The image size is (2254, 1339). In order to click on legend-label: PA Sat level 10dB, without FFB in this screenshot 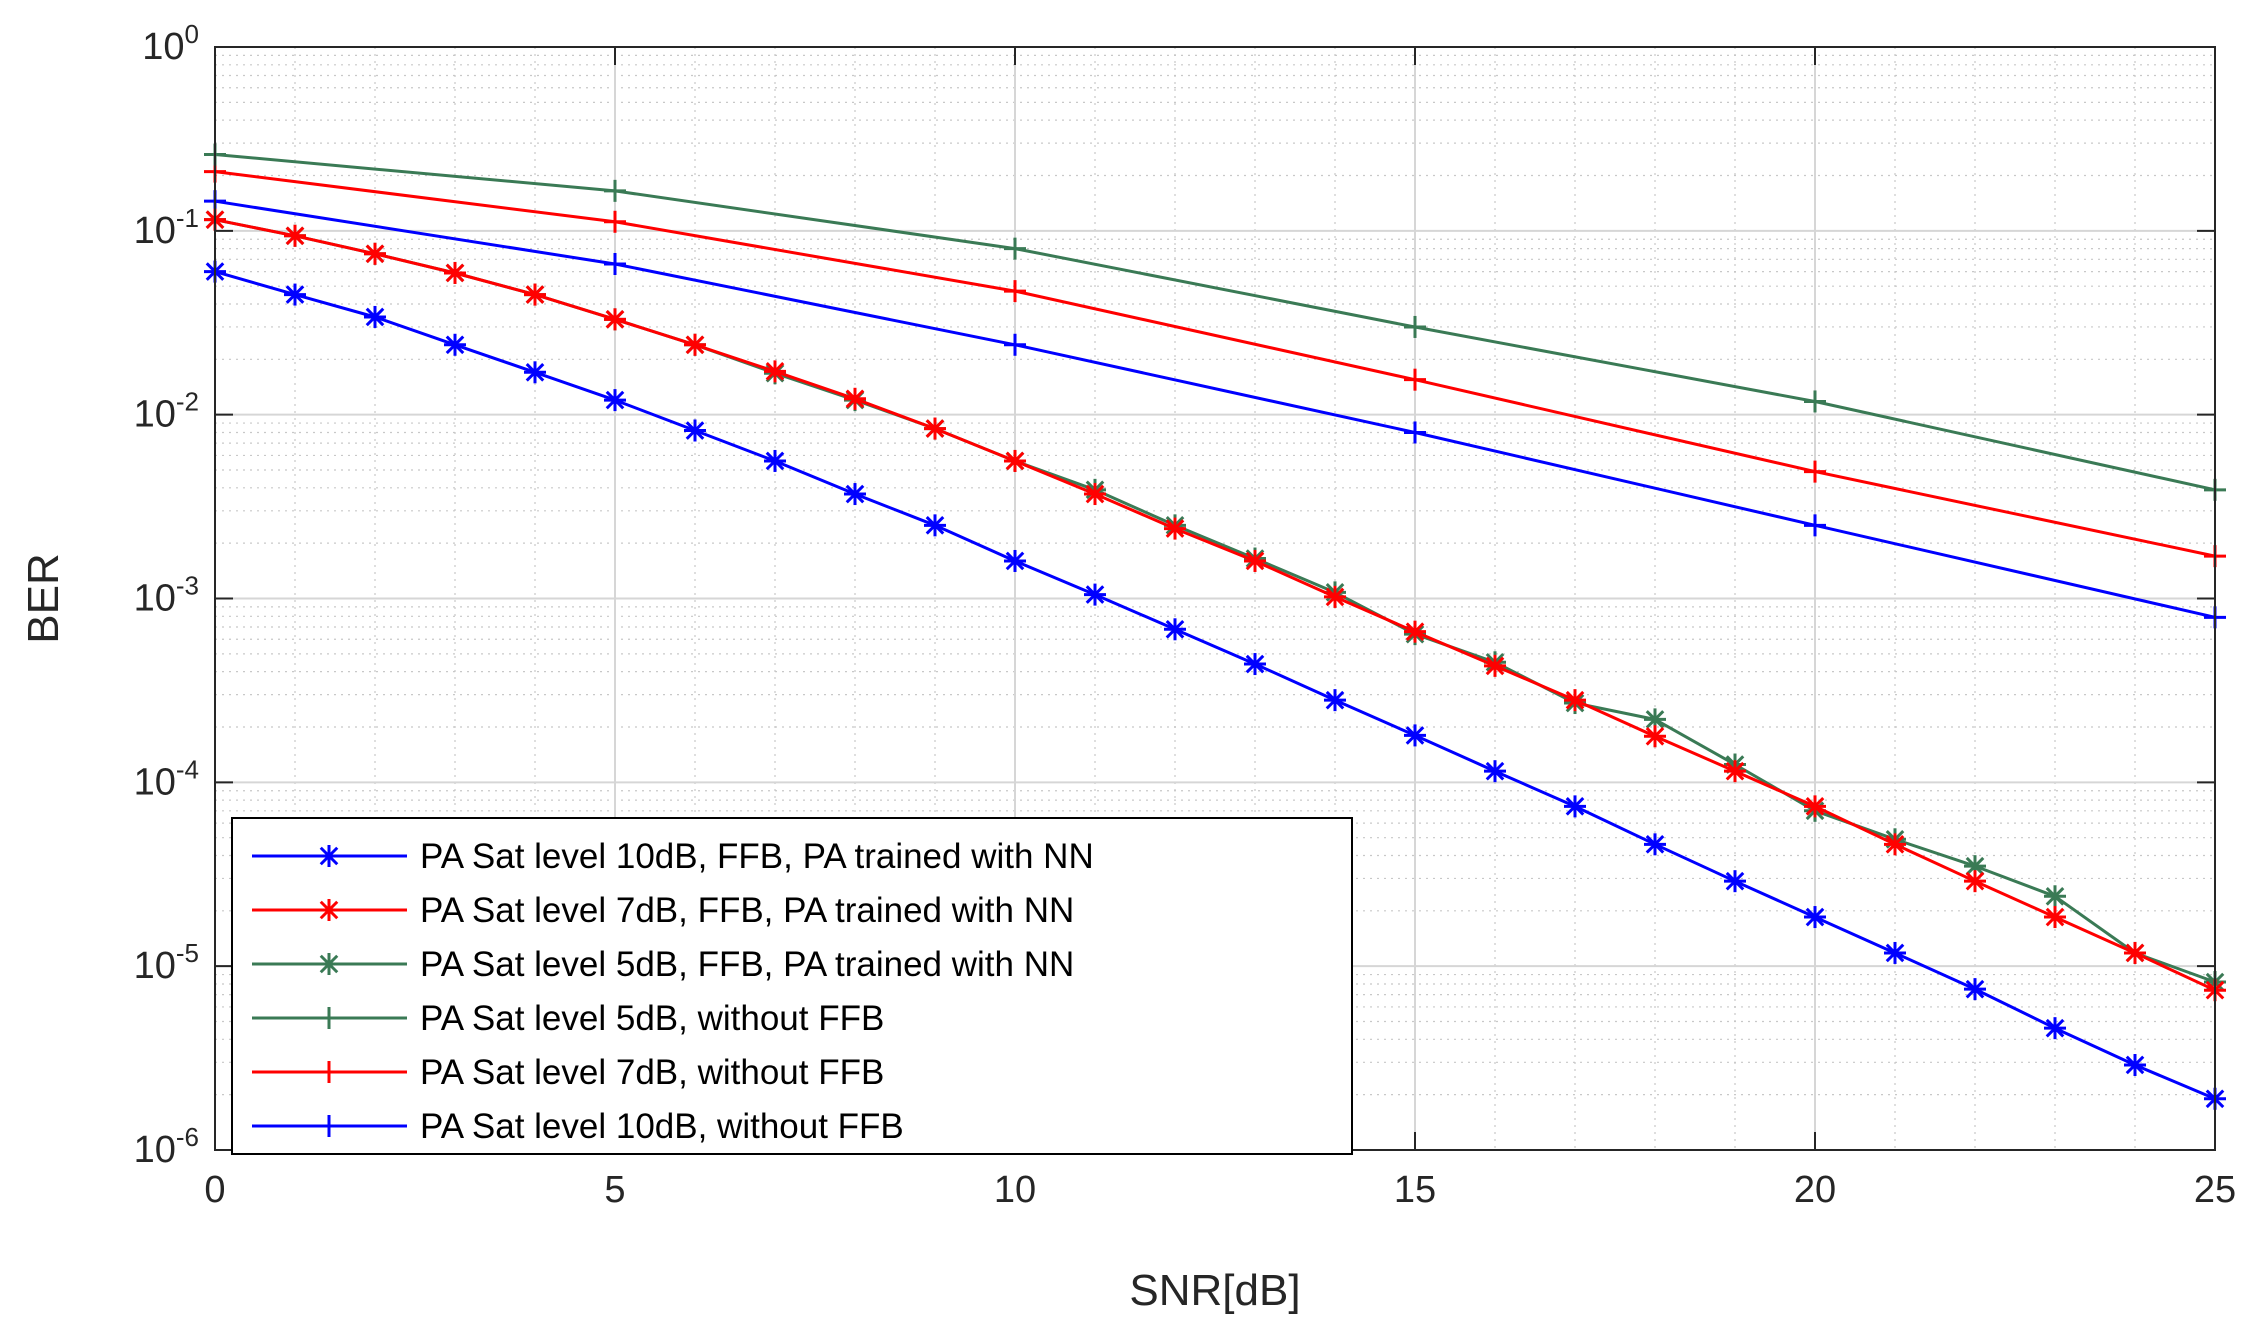, I will do `click(662, 1126)`.